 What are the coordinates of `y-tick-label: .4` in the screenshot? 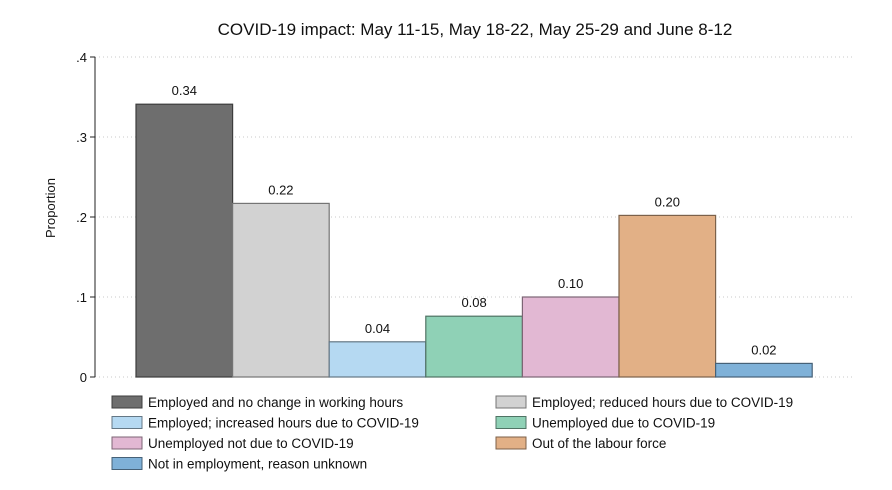 It's located at (81, 57).